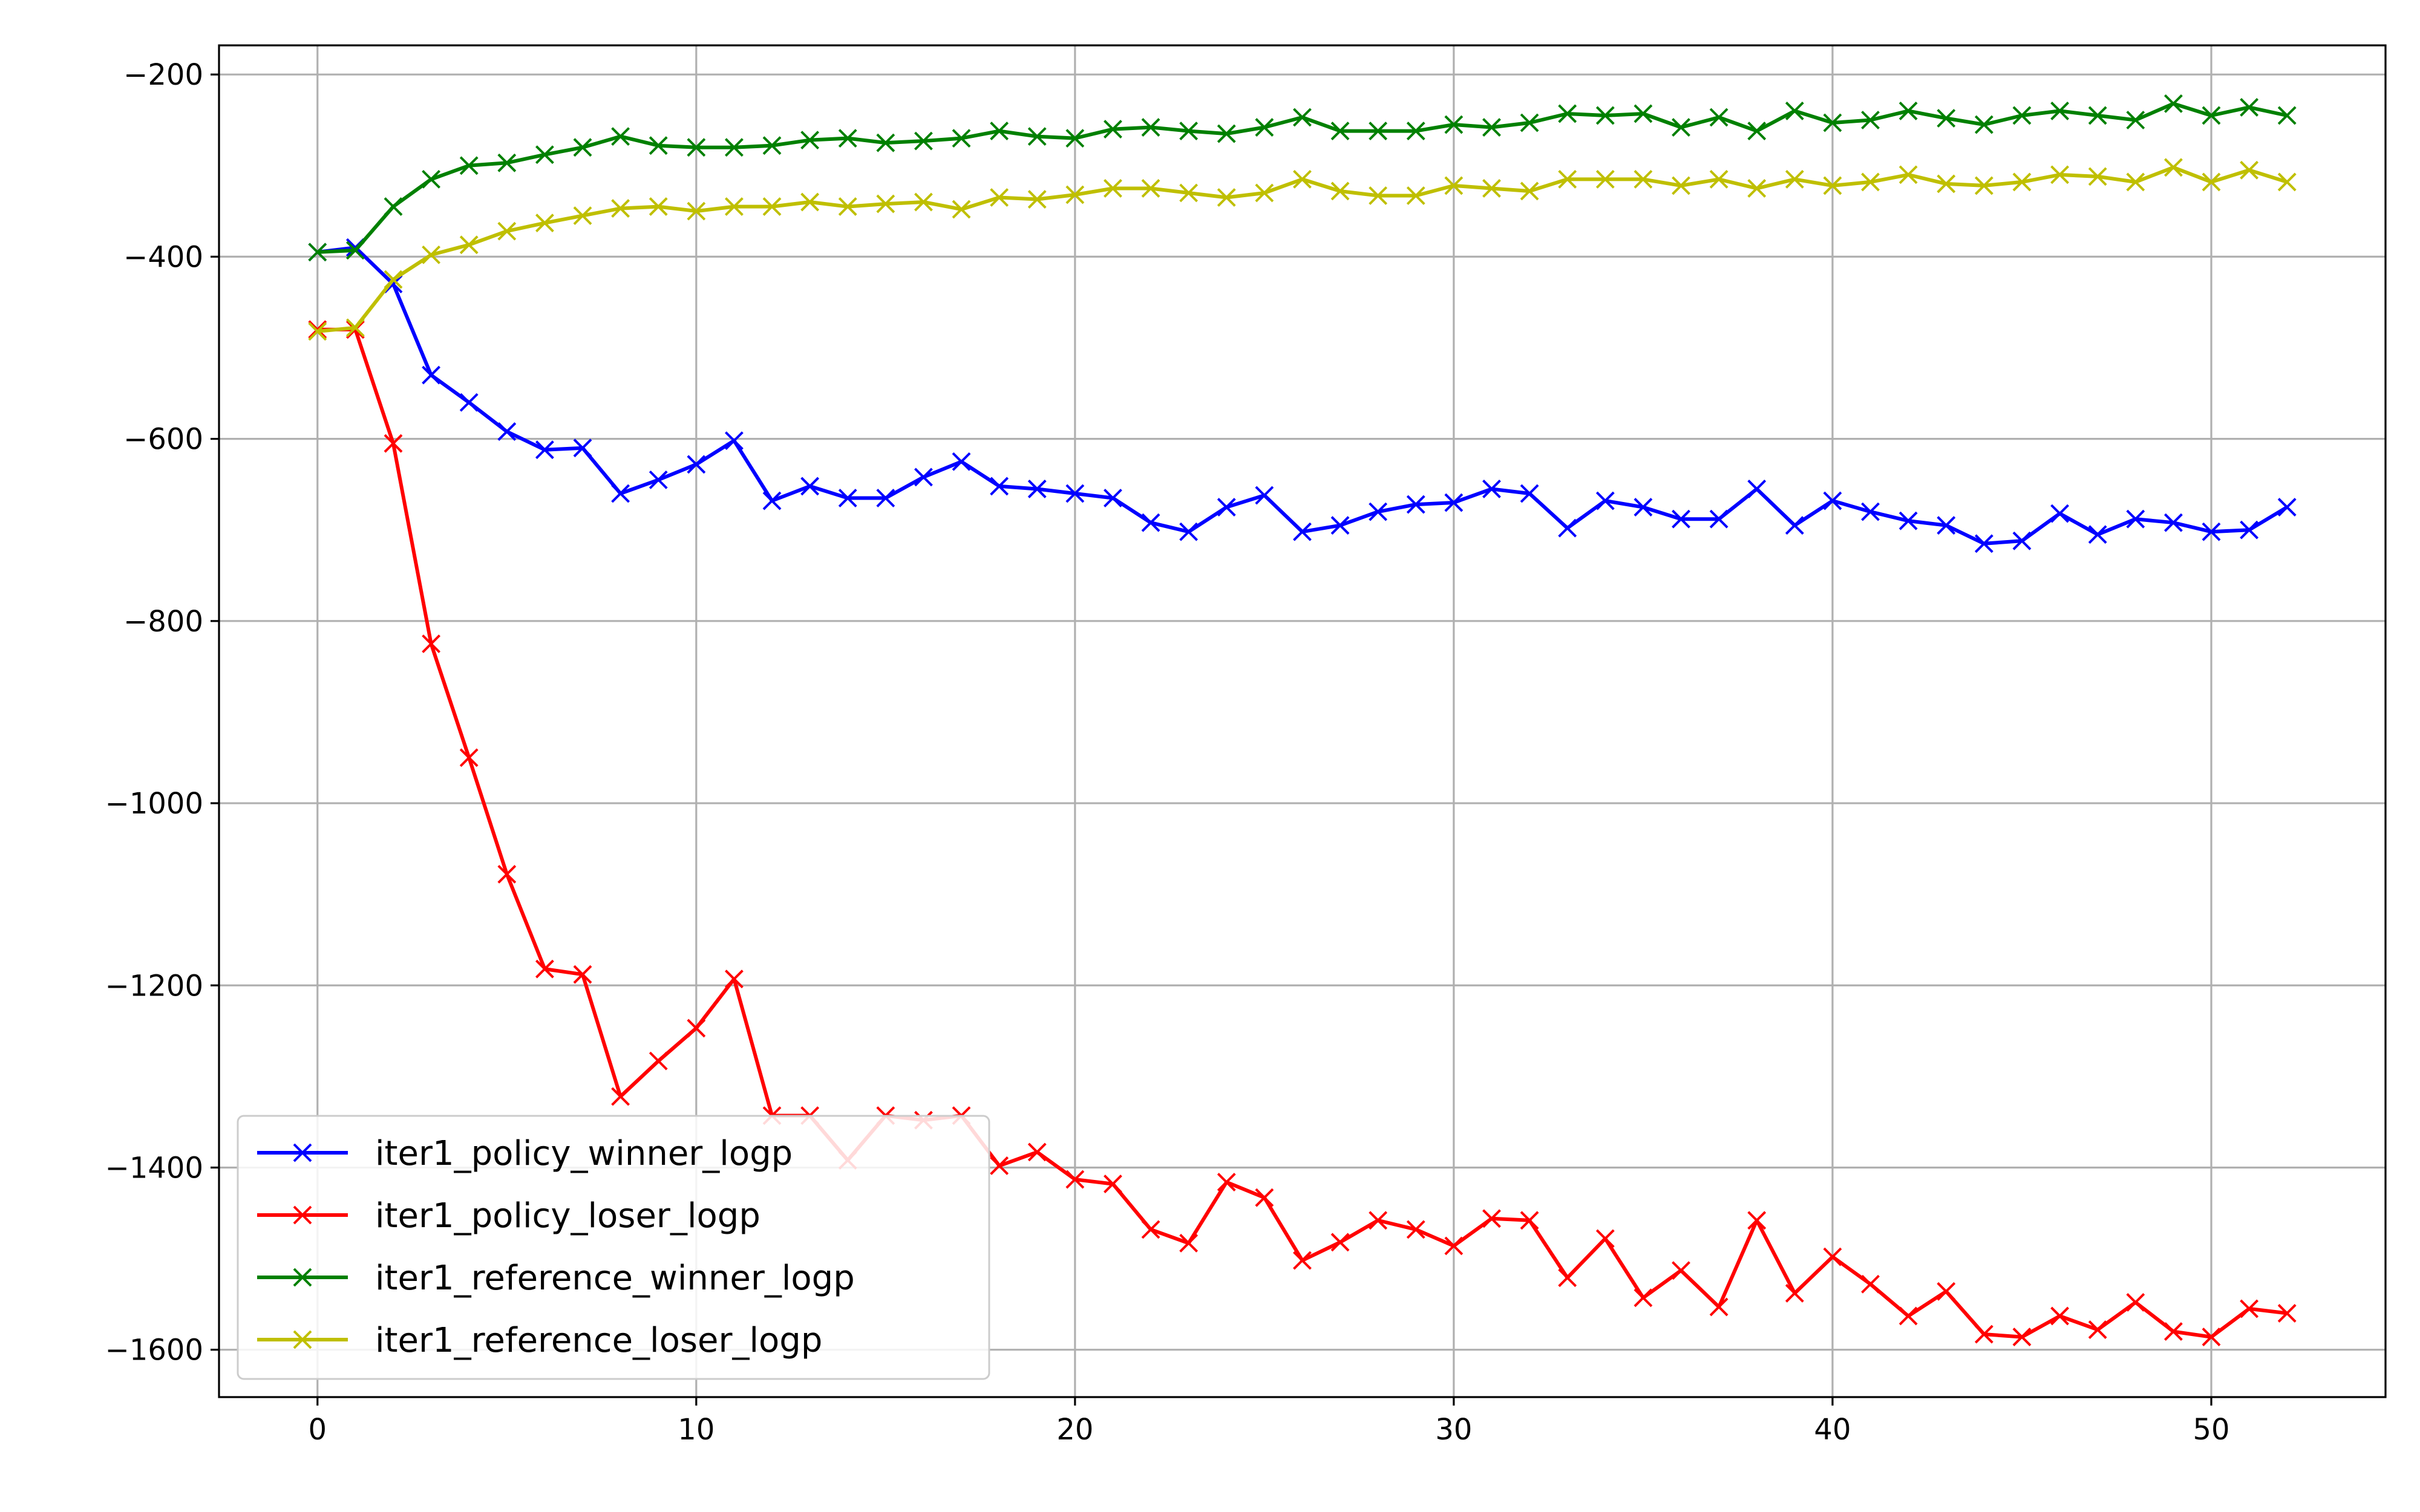 This screenshot has width=2420, height=1512. What do you see at coordinates (163, 622) in the screenshot?
I see `y-tick-label: −800` at bounding box center [163, 622].